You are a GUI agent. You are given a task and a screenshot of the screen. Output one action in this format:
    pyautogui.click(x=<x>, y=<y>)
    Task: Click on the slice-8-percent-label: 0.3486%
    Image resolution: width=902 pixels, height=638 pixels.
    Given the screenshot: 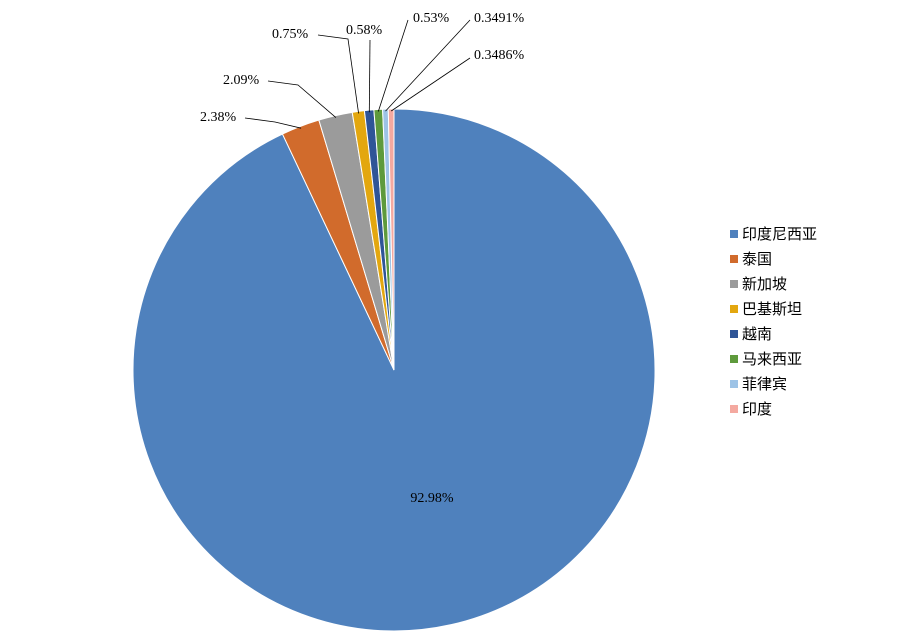 What is the action you would take?
    pyautogui.click(x=499, y=55)
    